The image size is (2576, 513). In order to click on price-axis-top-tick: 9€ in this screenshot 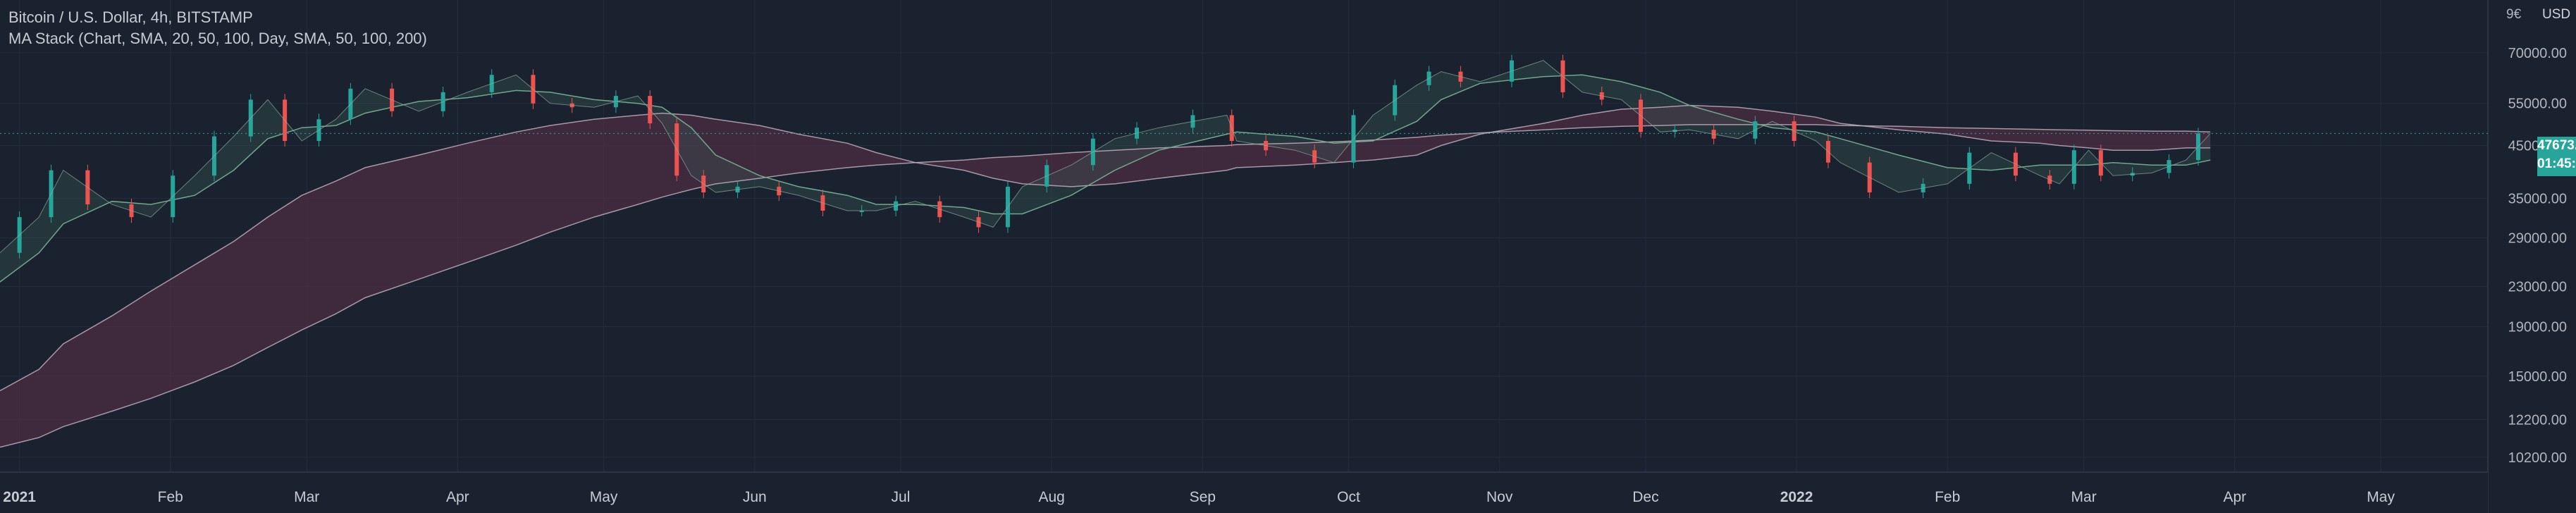, I will do `click(2514, 14)`.